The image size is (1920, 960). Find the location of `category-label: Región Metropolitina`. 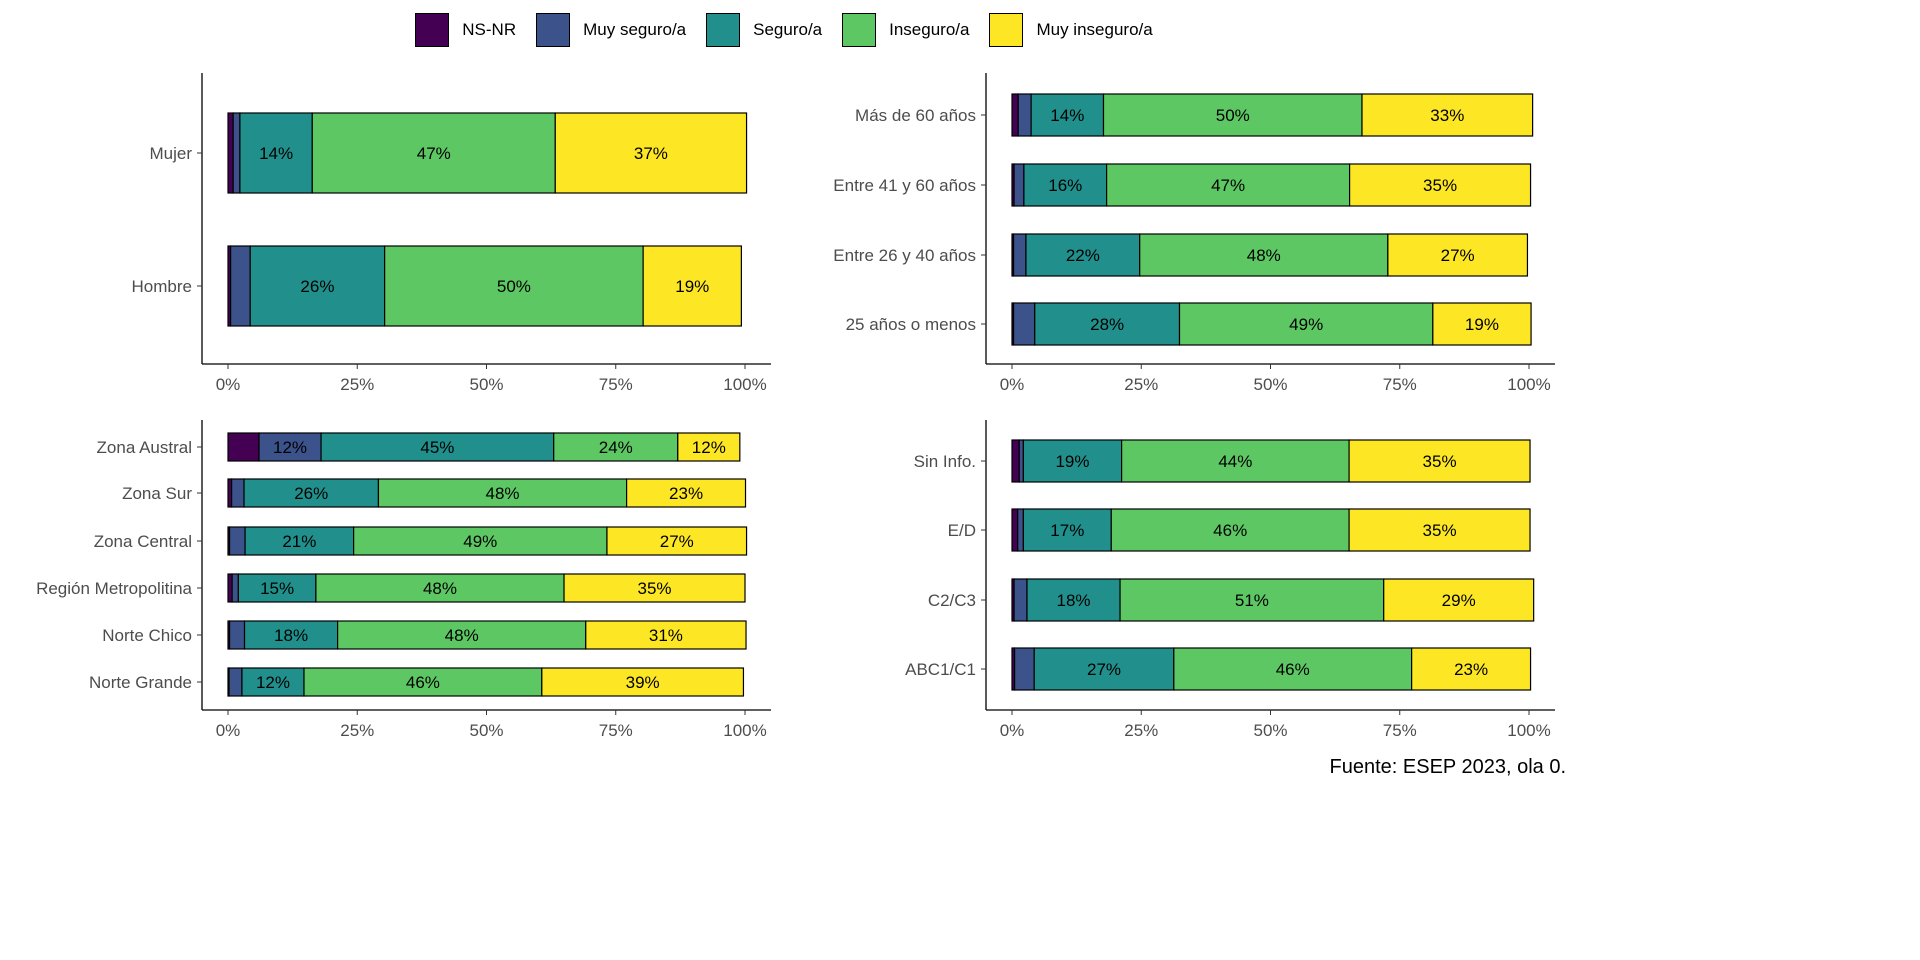

category-label: Región Metropolitina is located at coordinates (114, 588).